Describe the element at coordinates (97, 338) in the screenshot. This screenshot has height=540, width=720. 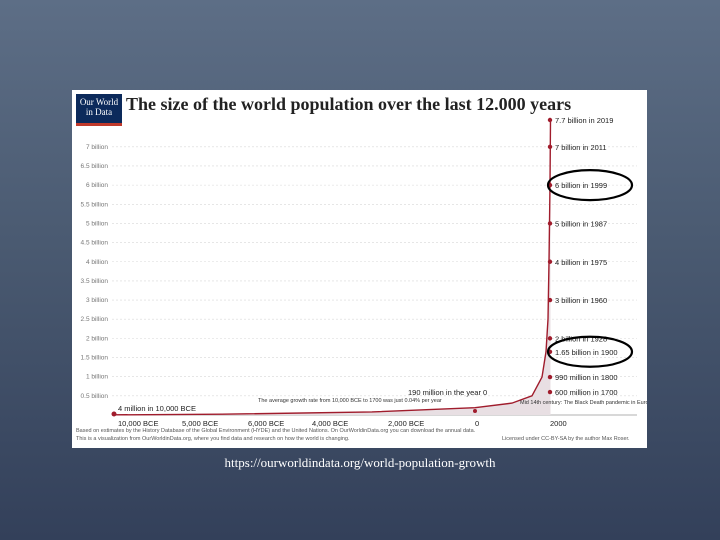
I see `y-tick-label: 2 billion` at that location.